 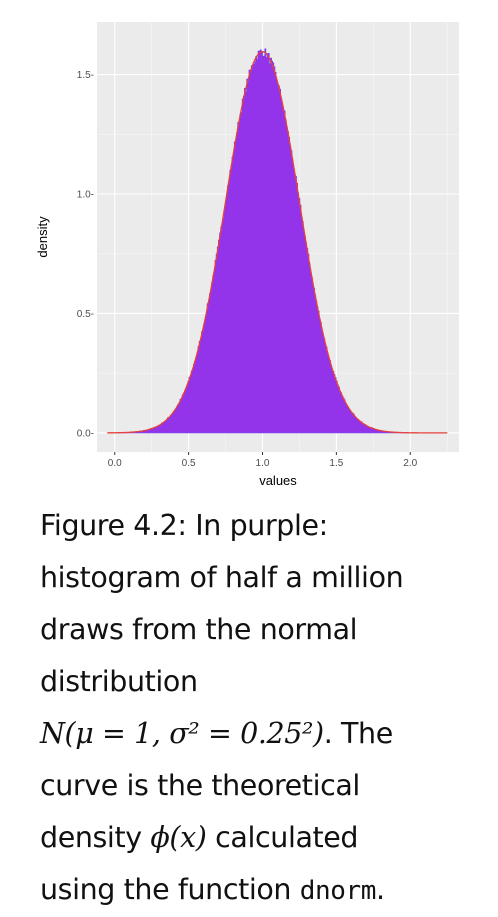 I want to click on caption-line-4: distribution, so click(x=119, y=681).